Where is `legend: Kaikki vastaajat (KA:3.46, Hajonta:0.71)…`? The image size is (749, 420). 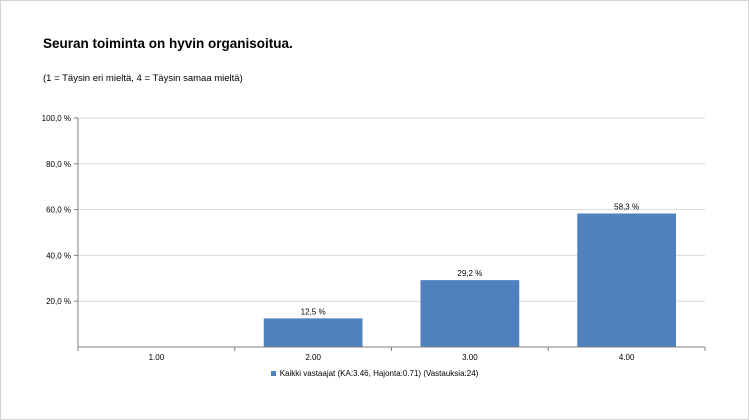
legend: Kaikki vastaajat (KA:3.46, Hajonta:0.71)… is located at coordinates (374, 373).